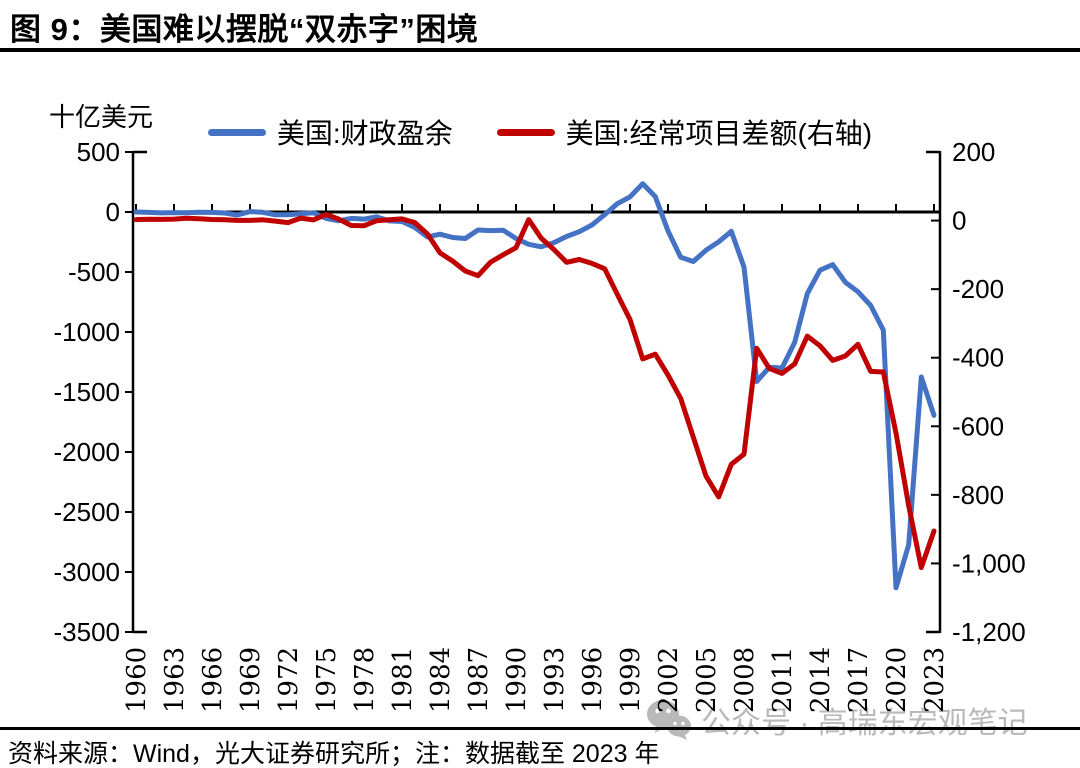  I want to click on svg-text: -2500, so click(87, 512).